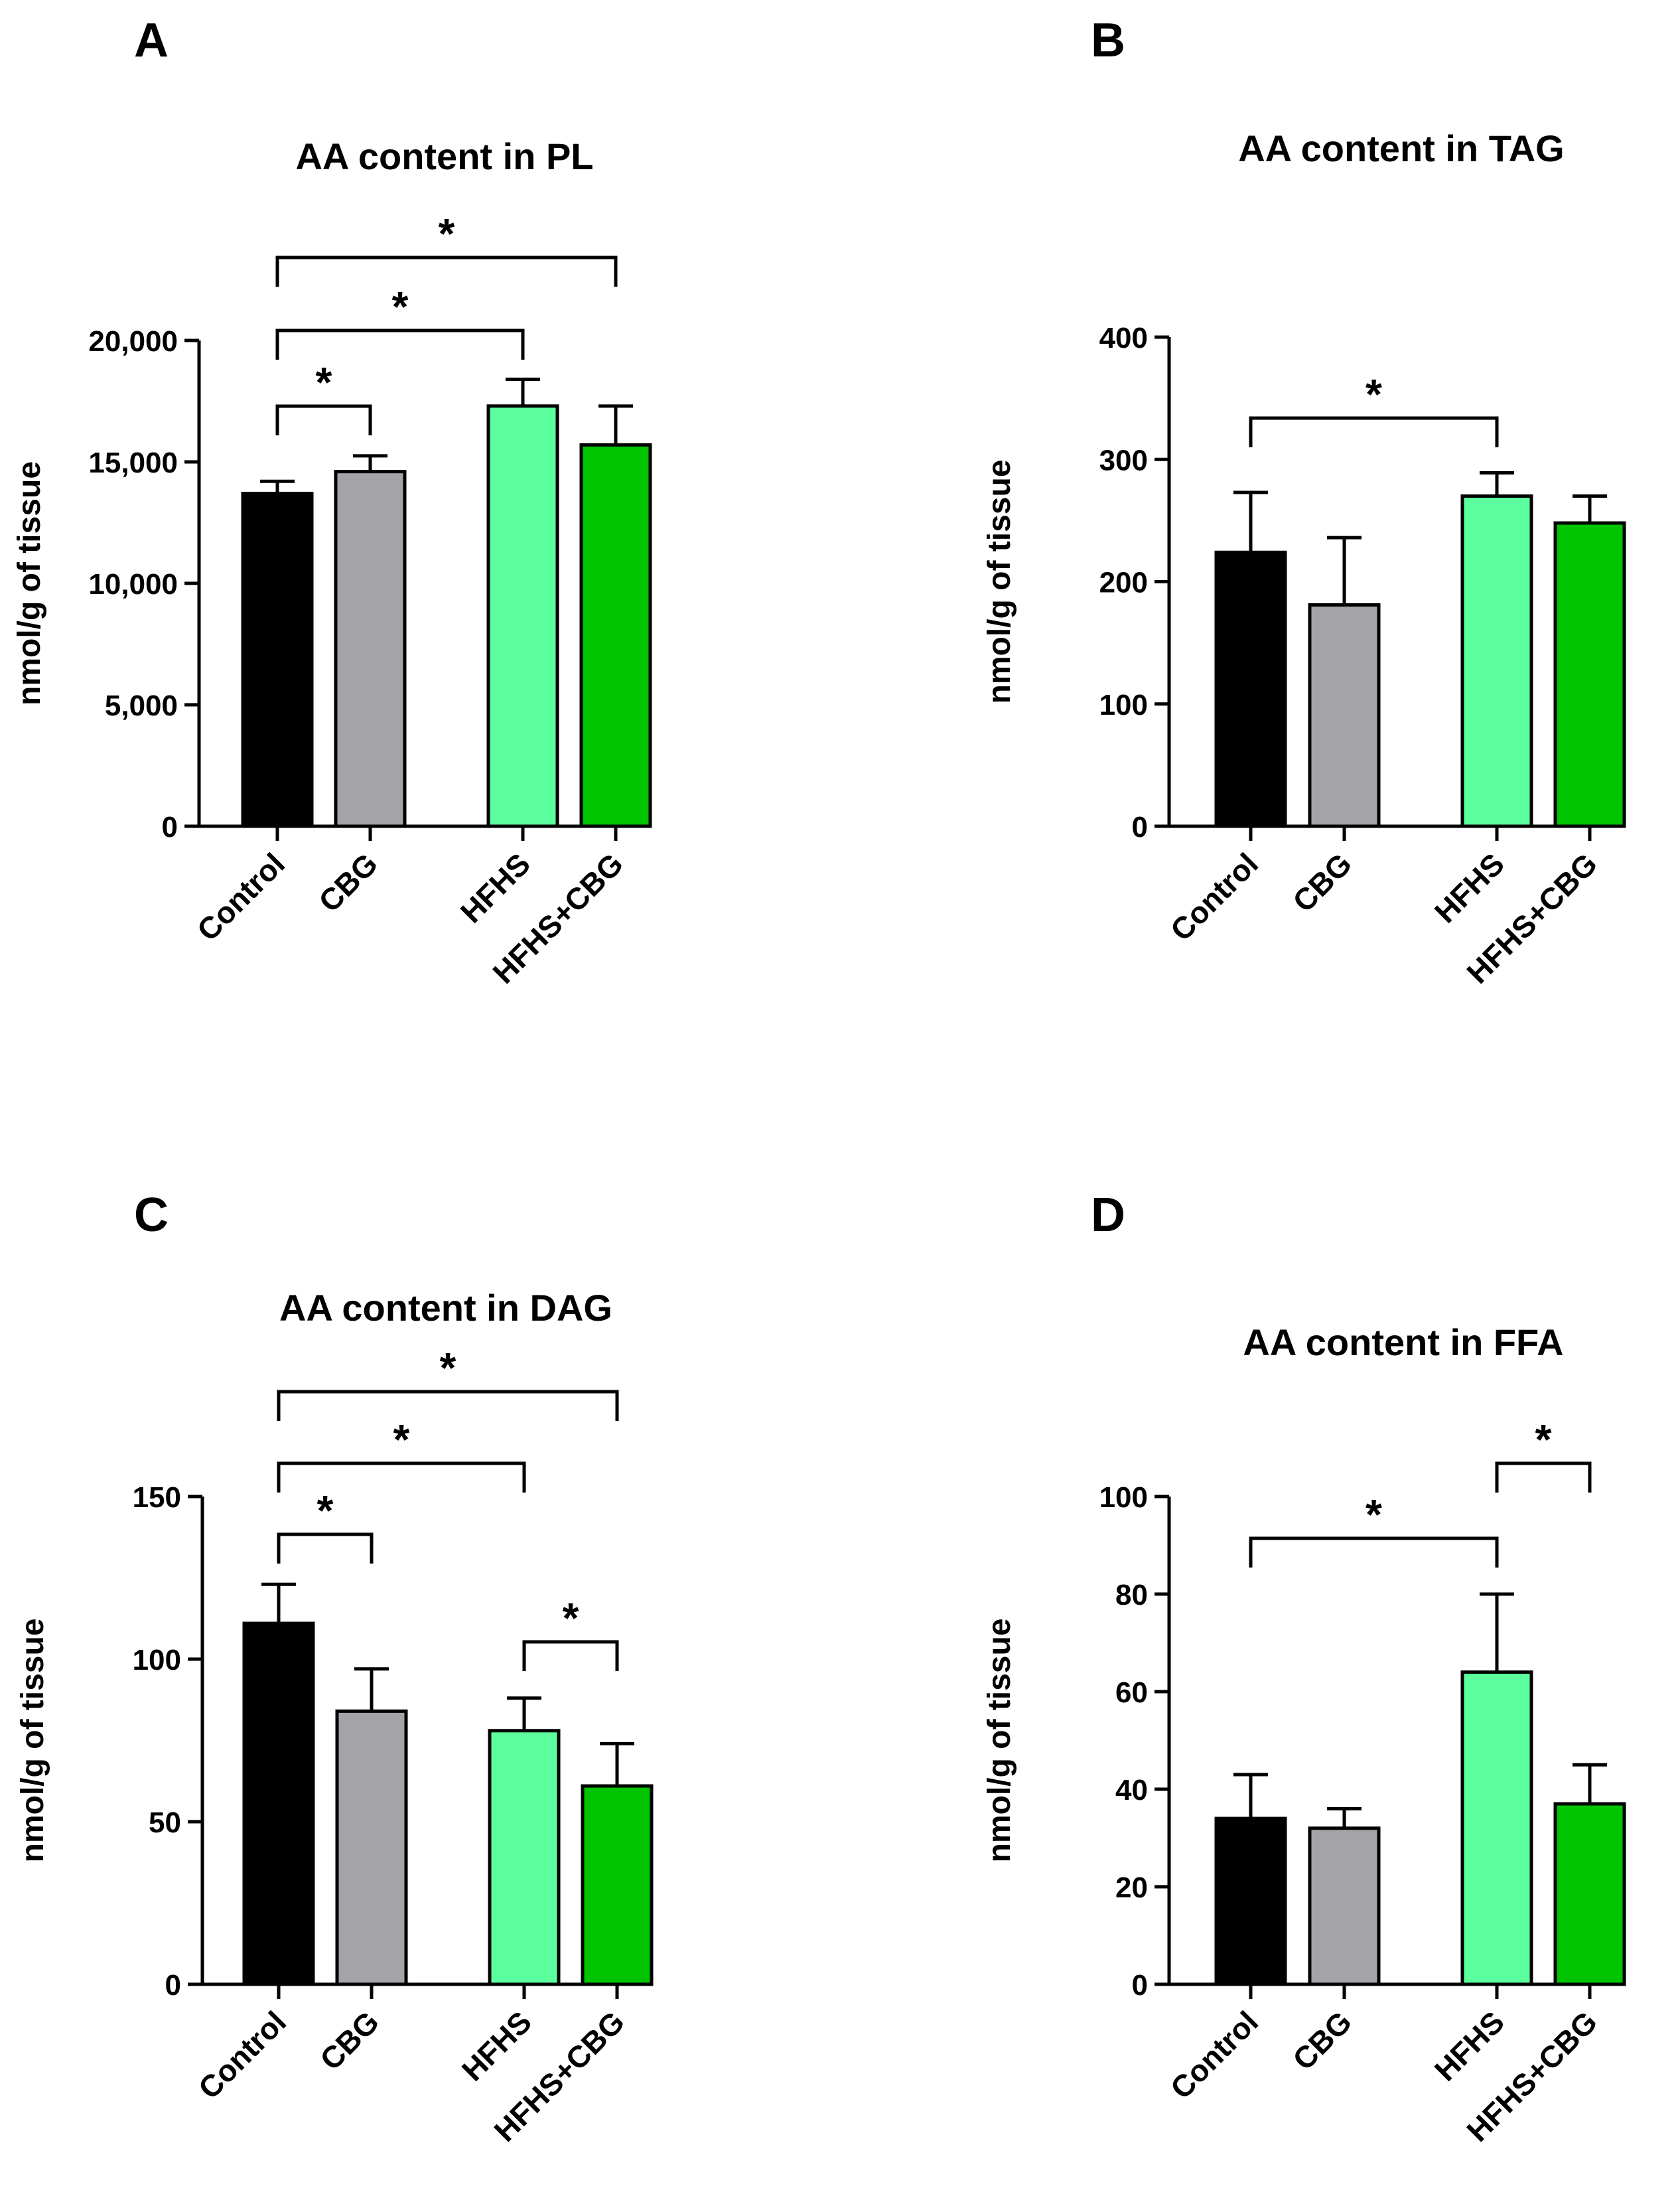 This screenshot has width=1680, height=2198. Describe the element at coordinates (1131, 1692) in the screenshot. I see `y-tick-label: 60` at that location.